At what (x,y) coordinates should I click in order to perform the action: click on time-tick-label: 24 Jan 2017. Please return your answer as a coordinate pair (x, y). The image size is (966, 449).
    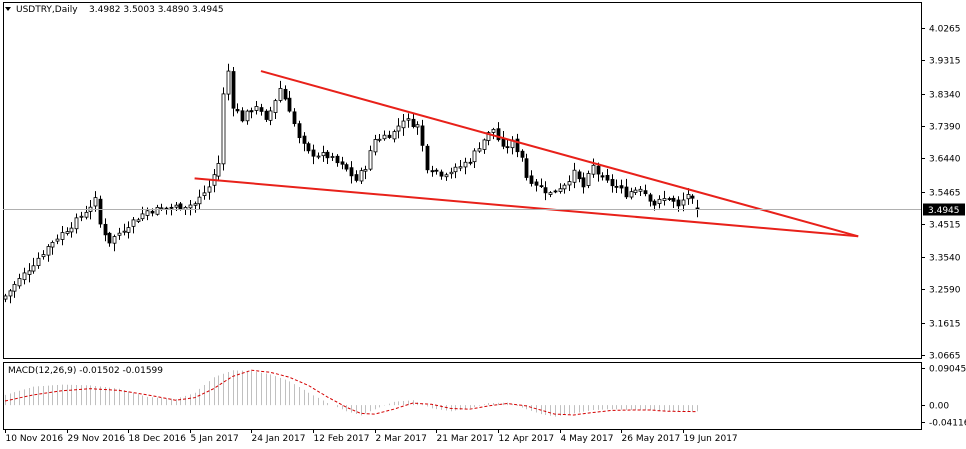
    Looking at the image, I should click on (279, 439).